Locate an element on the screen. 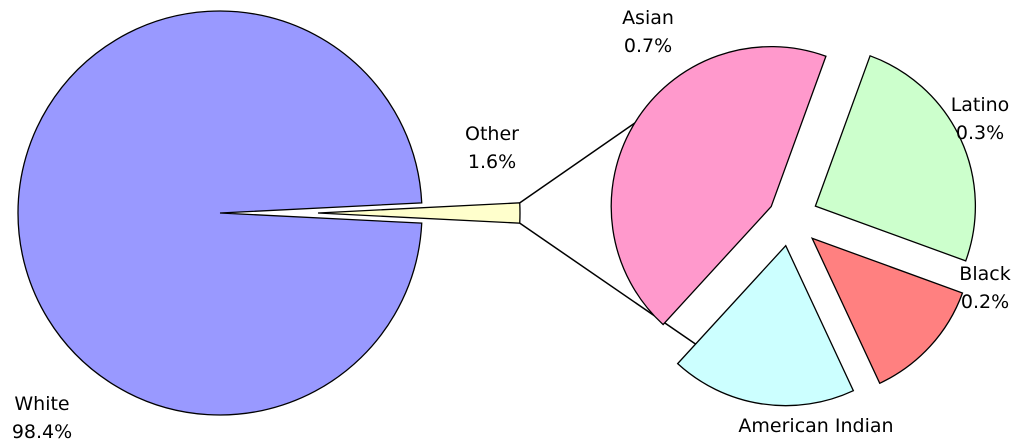 The height and width of the screenshot is (444, 1019). label-latino-name: Latino is located at coordinates (980, 105).